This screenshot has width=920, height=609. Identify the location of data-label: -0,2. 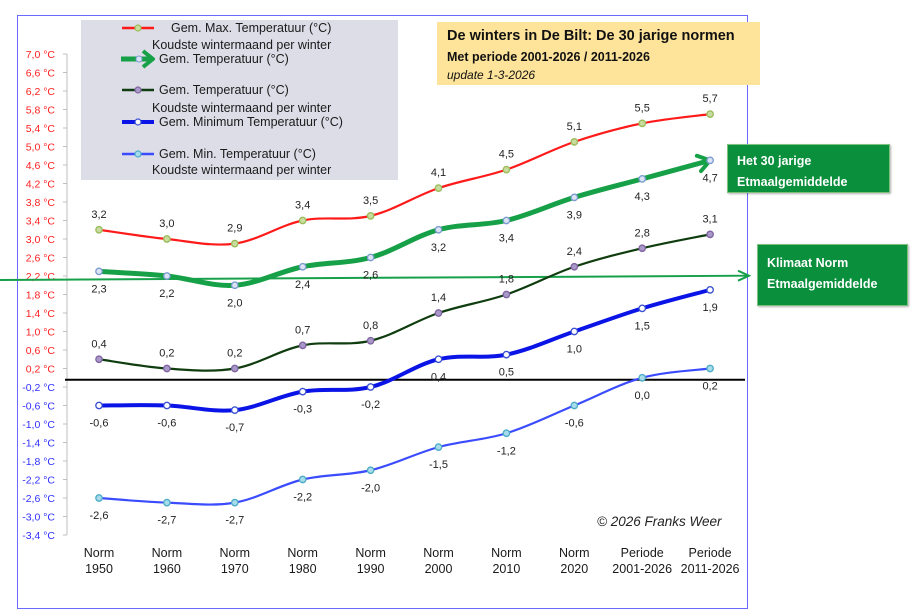
(370, 405).